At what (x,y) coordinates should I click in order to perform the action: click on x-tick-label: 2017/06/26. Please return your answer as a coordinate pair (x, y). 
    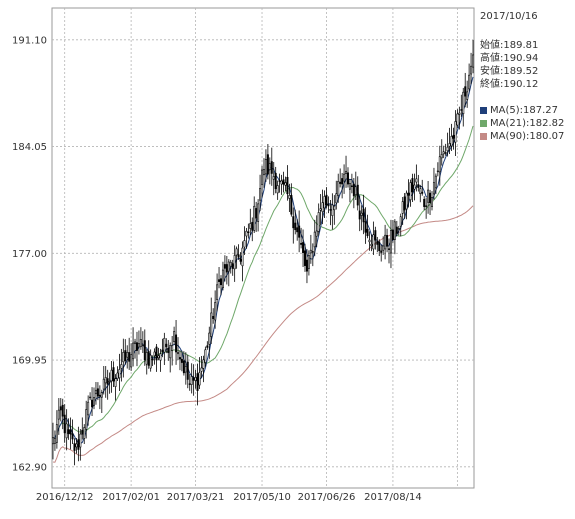
    Looking at the image, I should click on (327, 497).